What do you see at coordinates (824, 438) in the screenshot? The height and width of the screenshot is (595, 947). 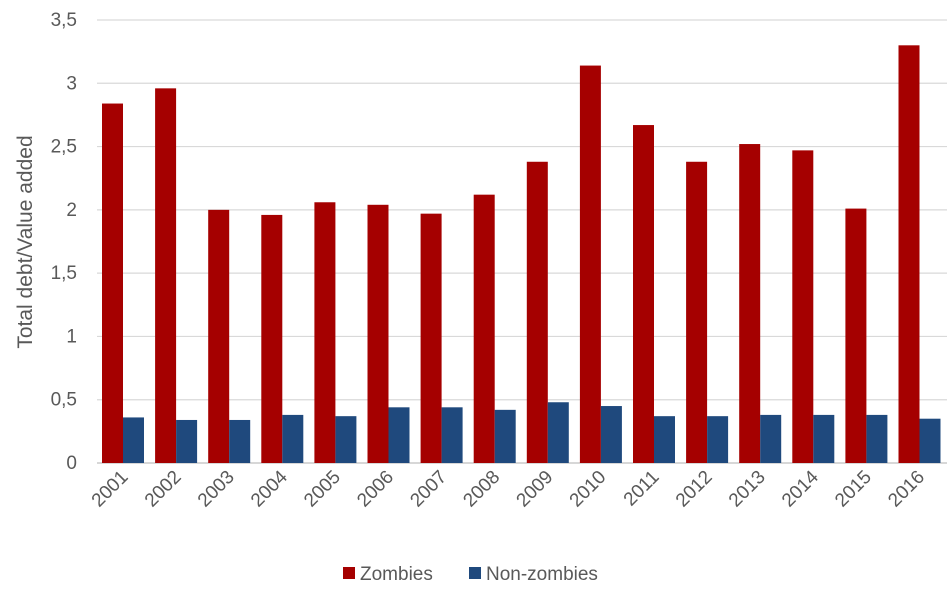 I see `bar-non-zombies-2014` at bounding box center [824, 438].